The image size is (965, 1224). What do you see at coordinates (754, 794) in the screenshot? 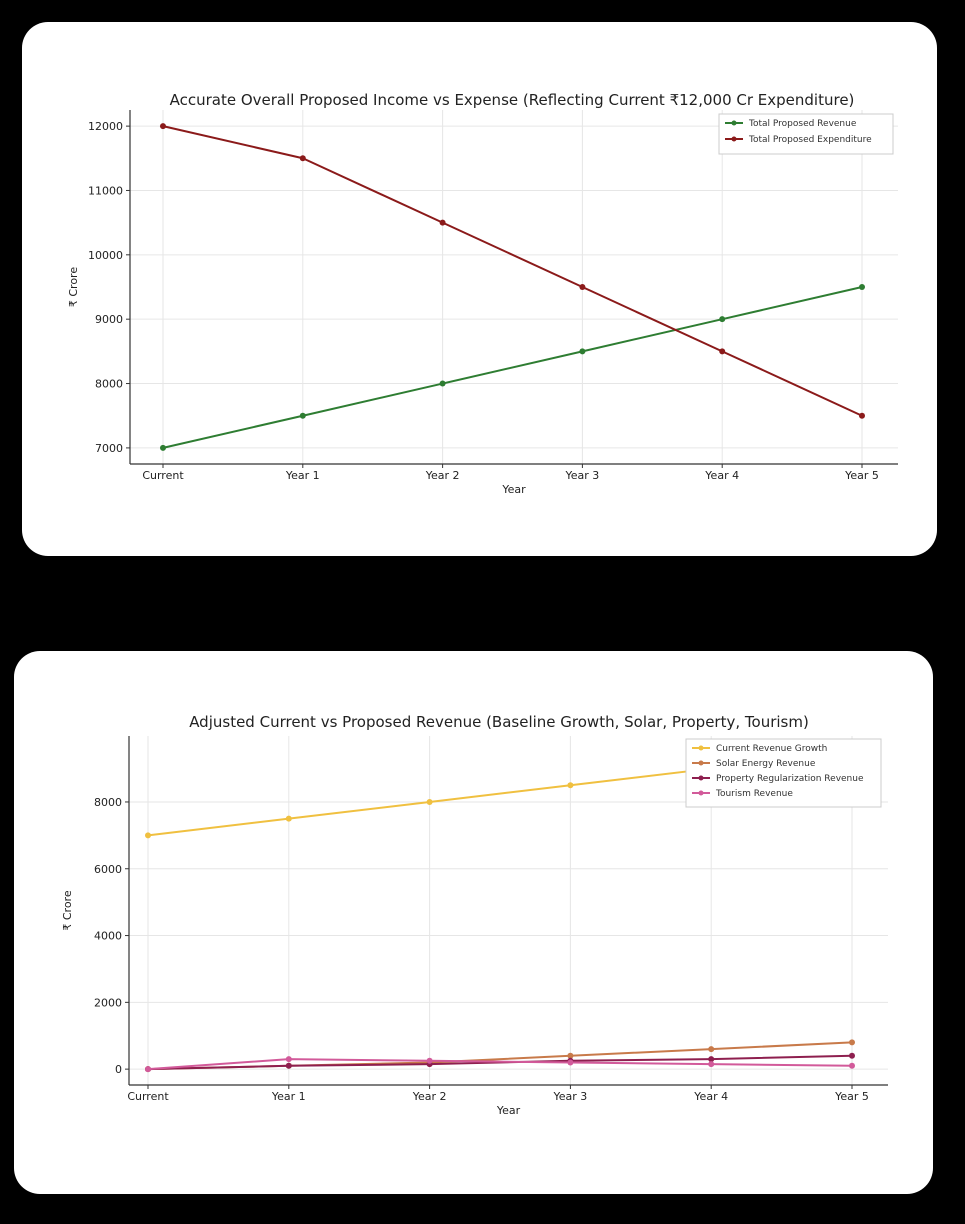
I see `legend-label-tourism-revenue: Tourism Revenue` at bounding box center [754, 794].